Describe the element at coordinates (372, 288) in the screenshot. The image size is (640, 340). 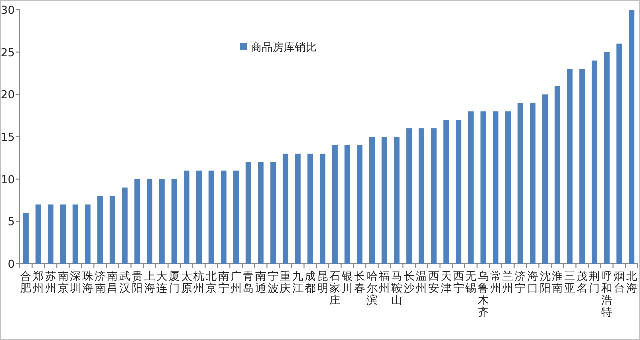
I see `x-tick-label: 哈尔滨` at that location.